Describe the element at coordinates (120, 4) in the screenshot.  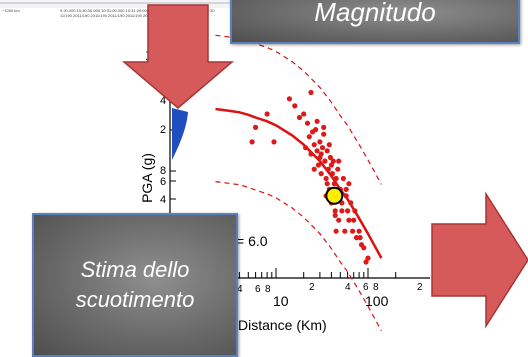
I see `strip-background` at that location.